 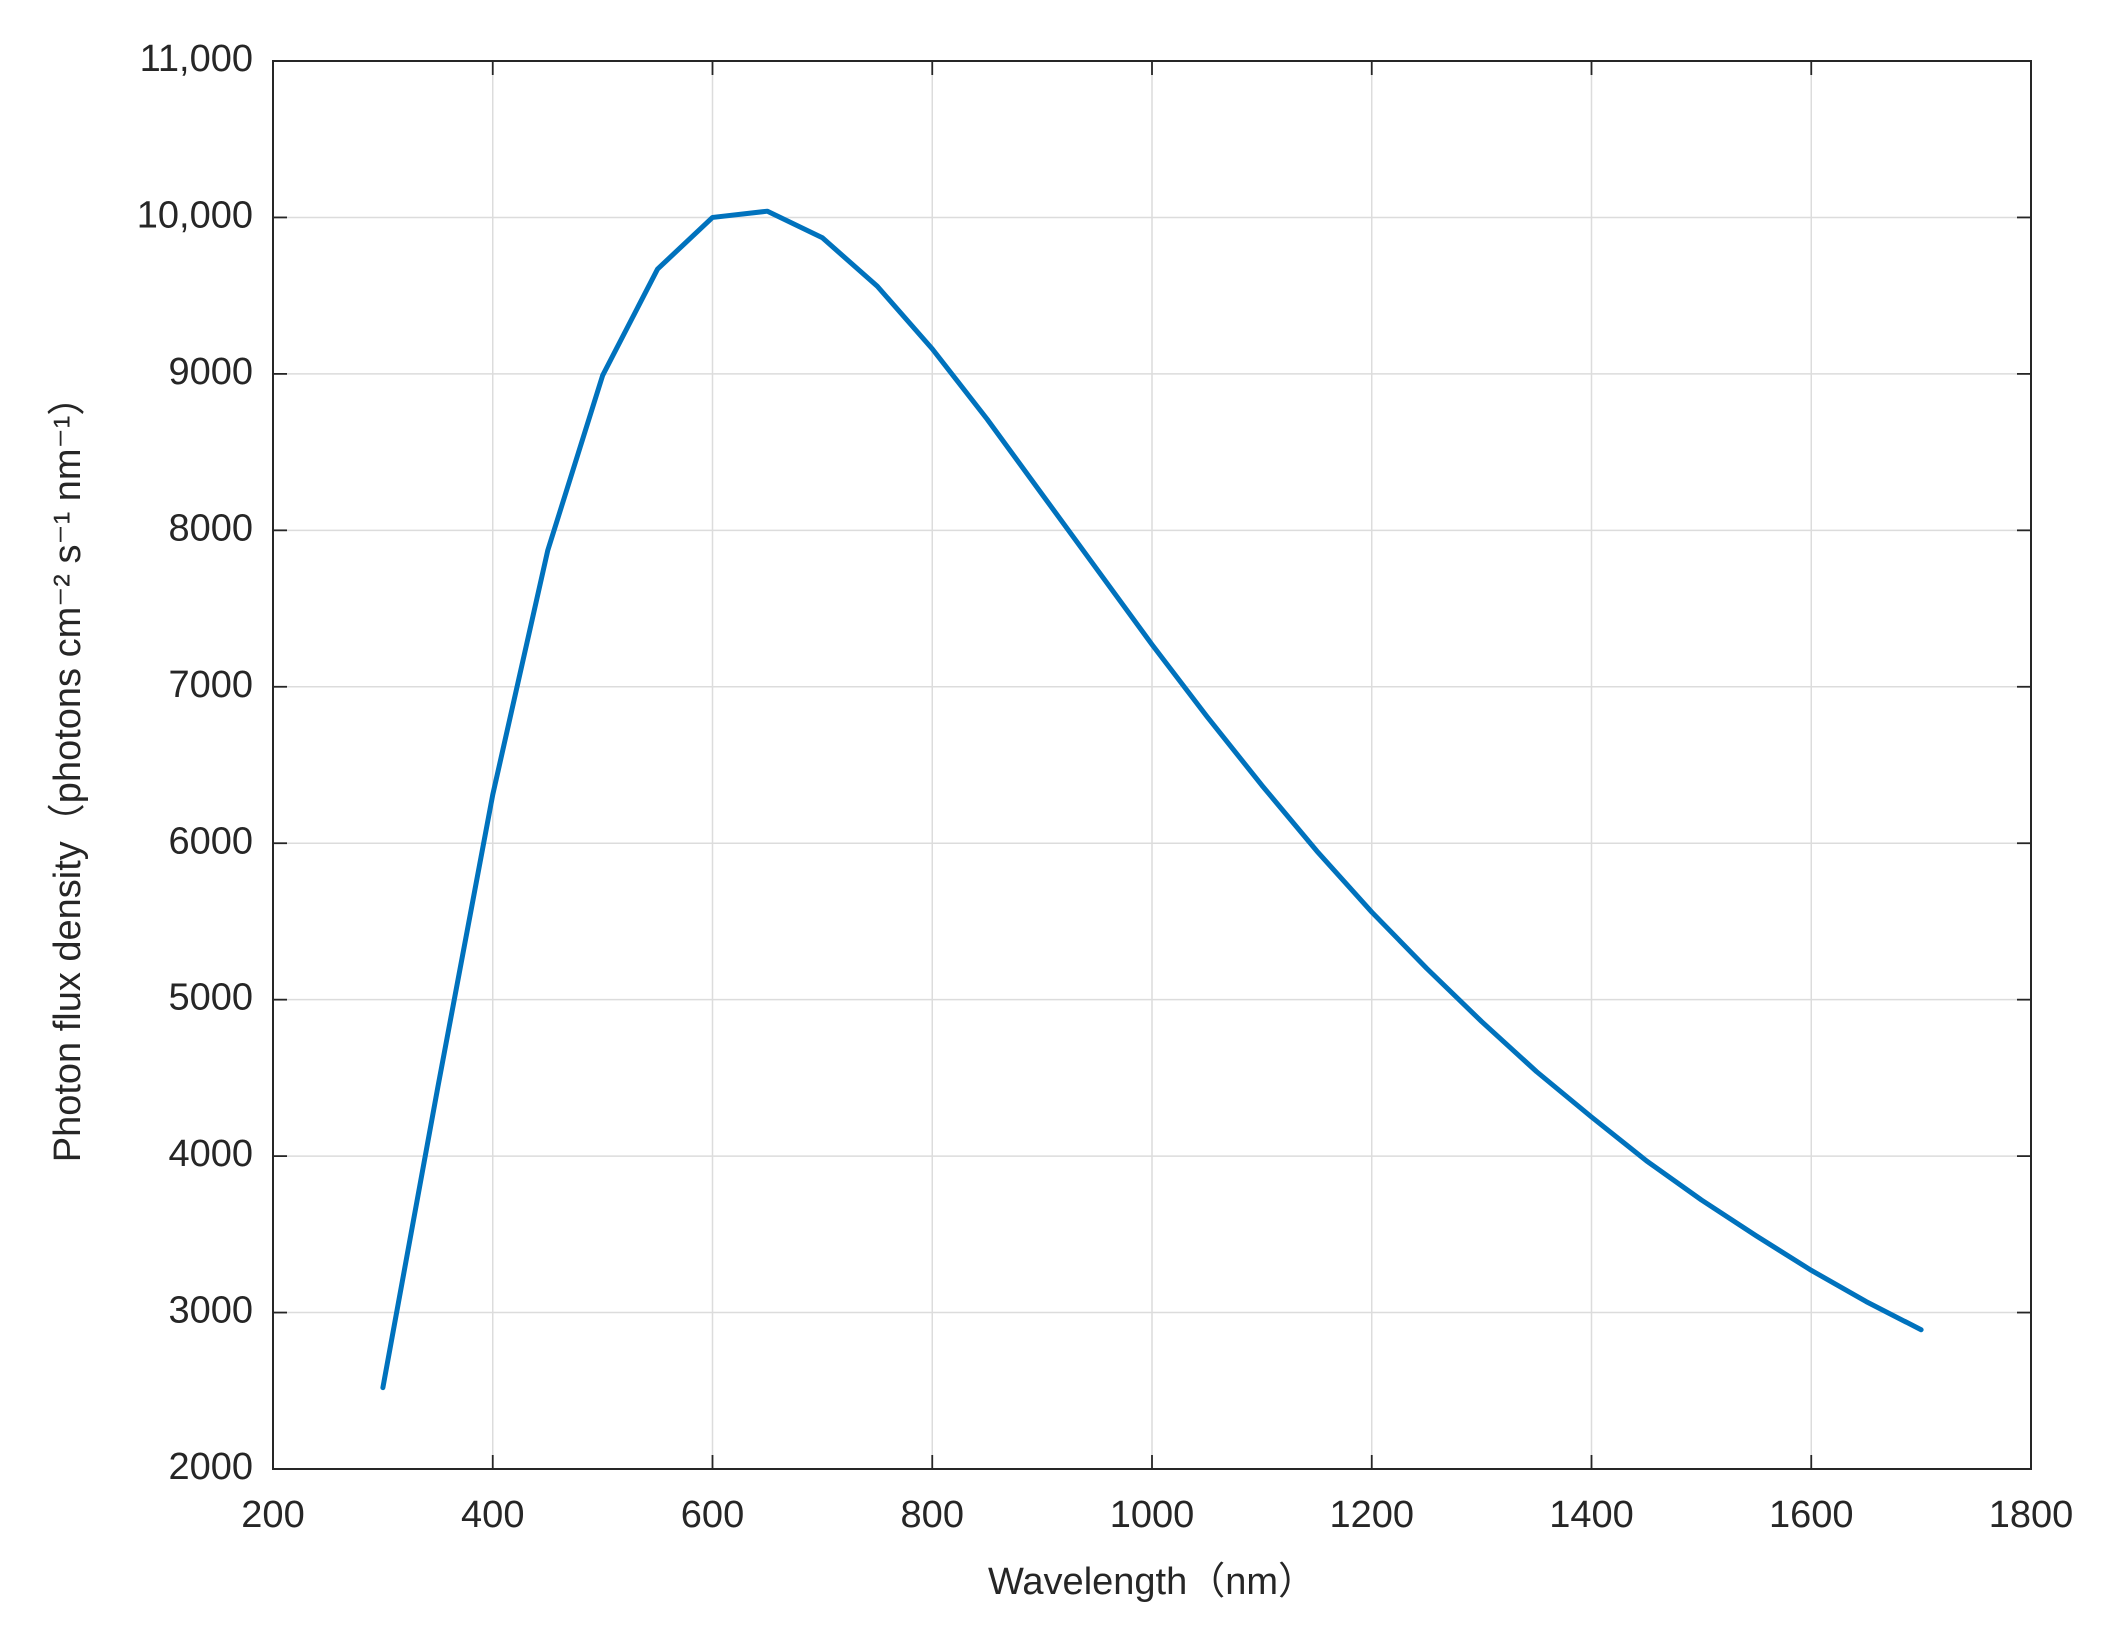 I want to click on x-tick-label: 1400, so click(x=1591, y=1515).